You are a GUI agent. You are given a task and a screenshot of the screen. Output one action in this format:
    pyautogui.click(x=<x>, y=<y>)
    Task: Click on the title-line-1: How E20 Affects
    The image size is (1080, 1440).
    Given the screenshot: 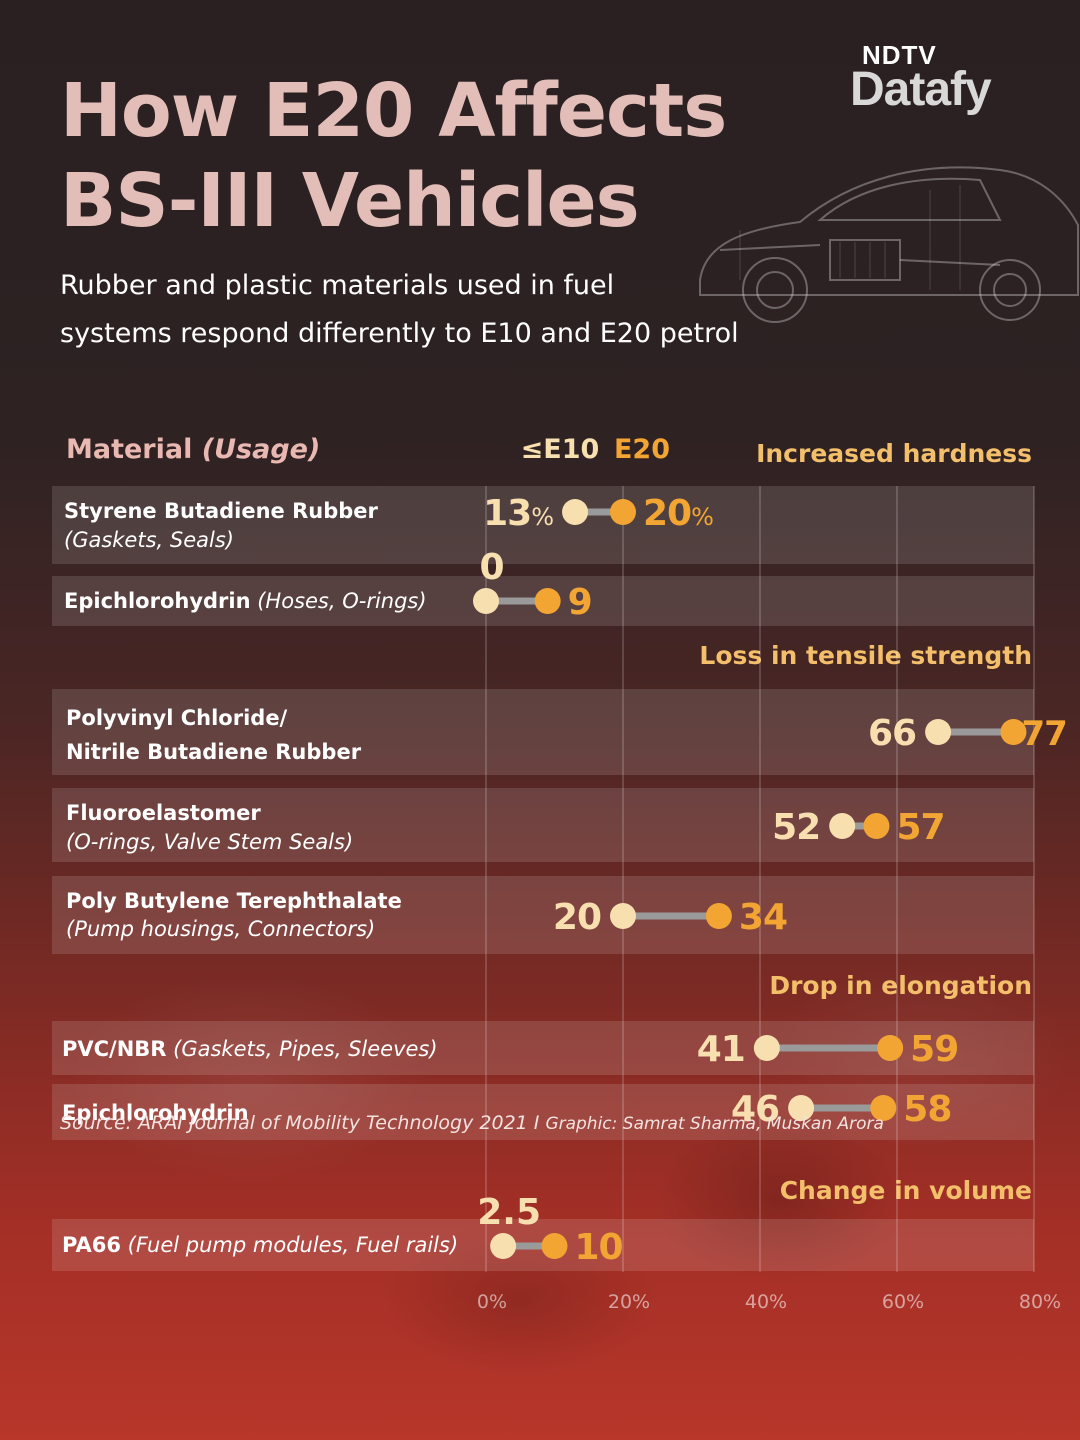 What is the action you would take?
    pyautogui.click(x=393, y=111)
    